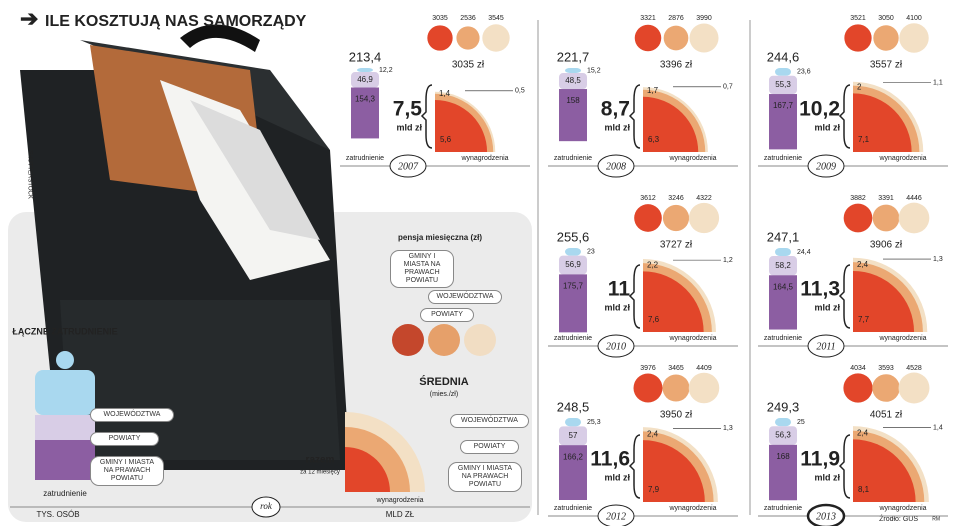  Describe the element at coordinates (648, 198) in the screenshot. I see `salary-value: 3612` at that location.